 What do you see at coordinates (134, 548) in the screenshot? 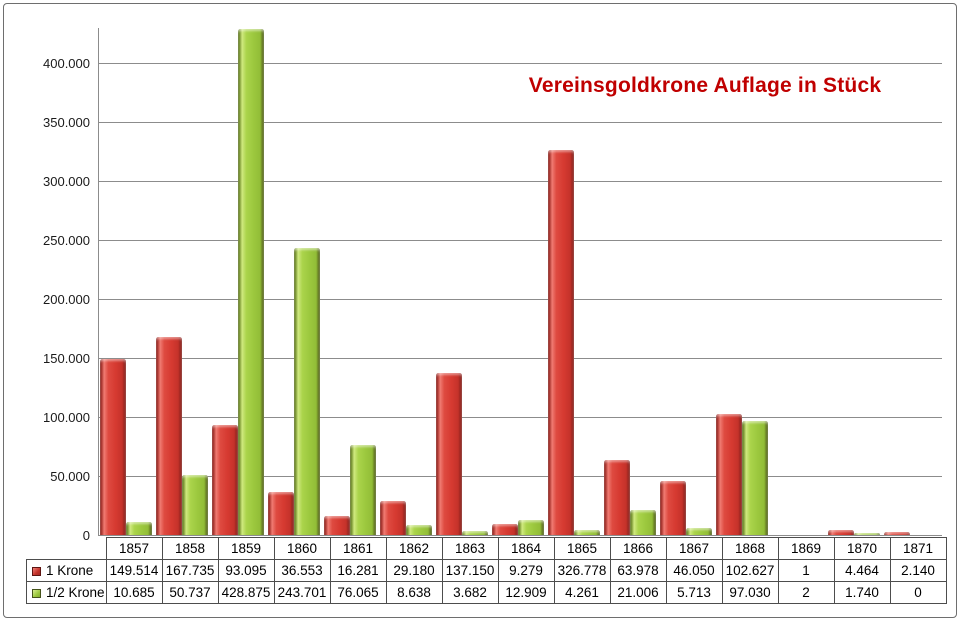
I see `year-header-1857: 1857` at bounding box center [134, 548].